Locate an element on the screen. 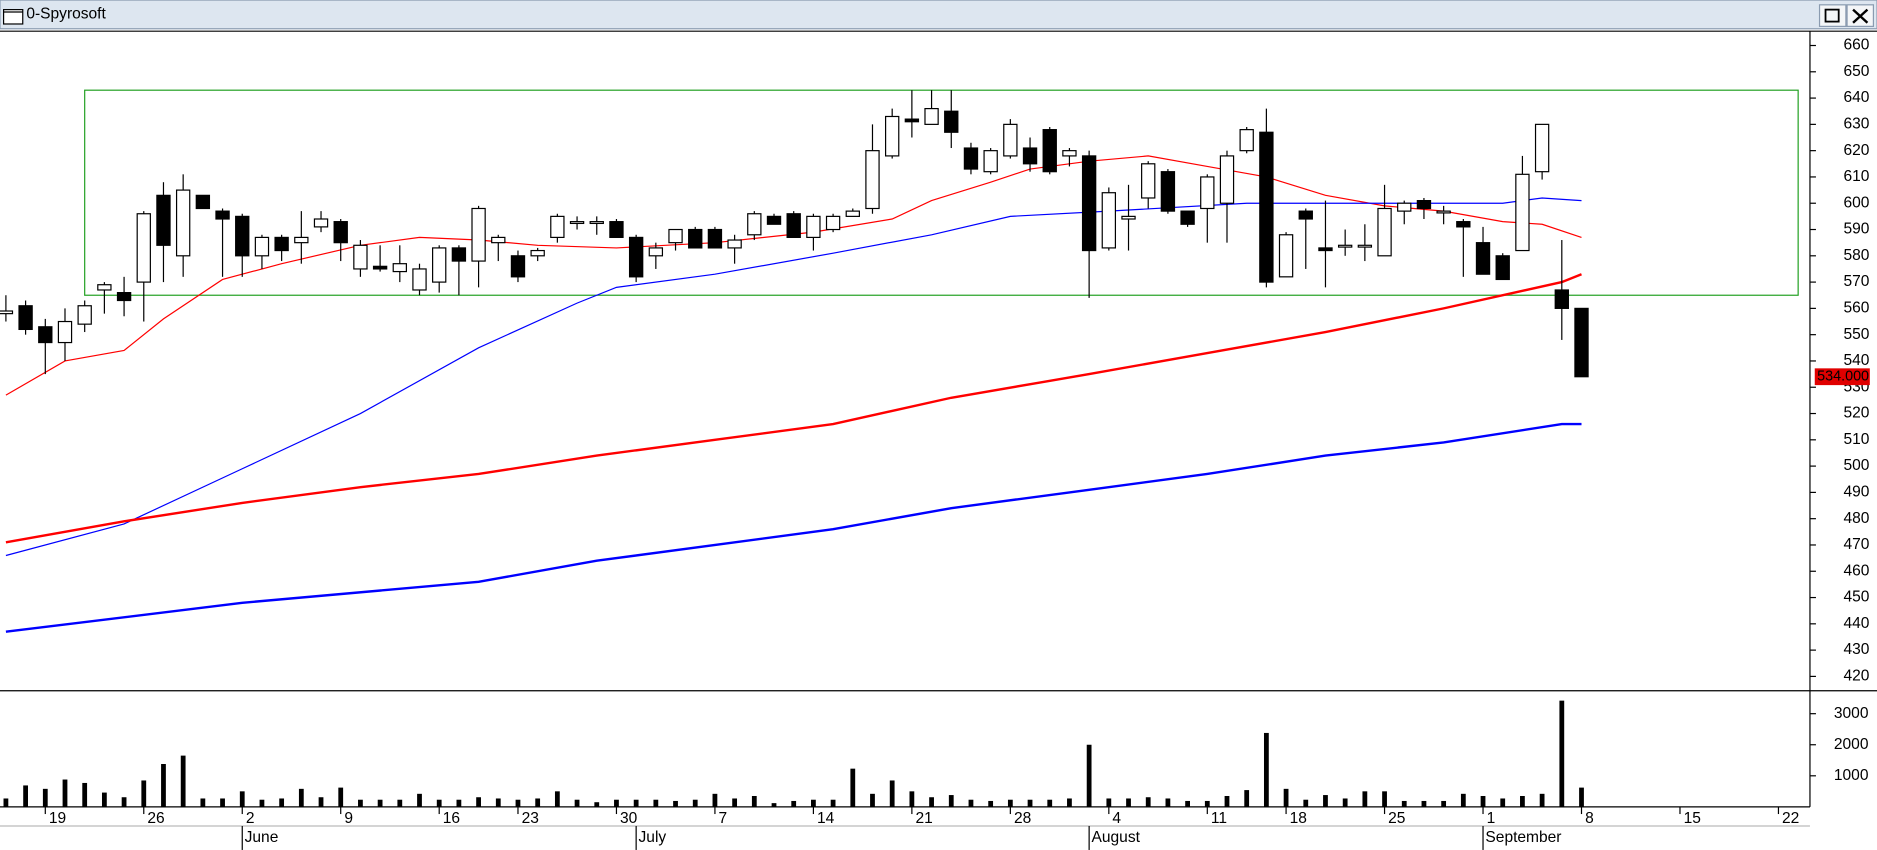  window-title: 0-Spyrosoft is located at coordinates (66, 14).